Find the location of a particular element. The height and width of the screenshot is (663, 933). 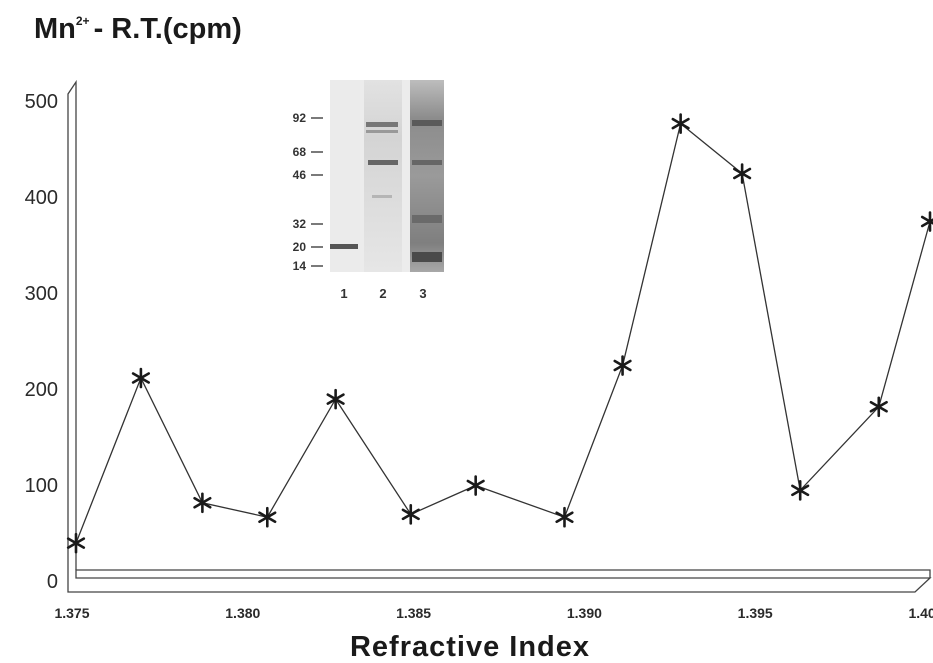

lane-labels: 1 2 3 is located at coordinates (383, 293).